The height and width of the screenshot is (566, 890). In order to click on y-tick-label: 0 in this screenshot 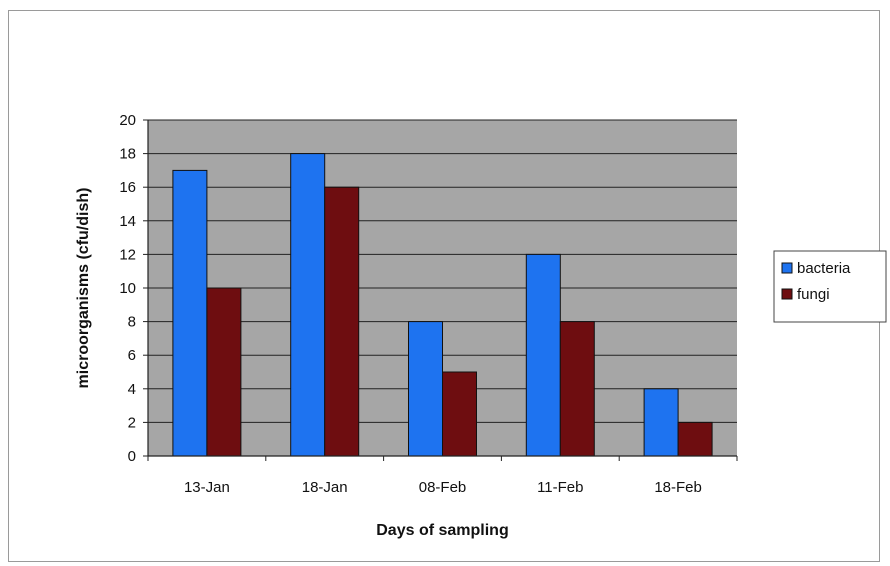, I will do `click(132, 456)`.